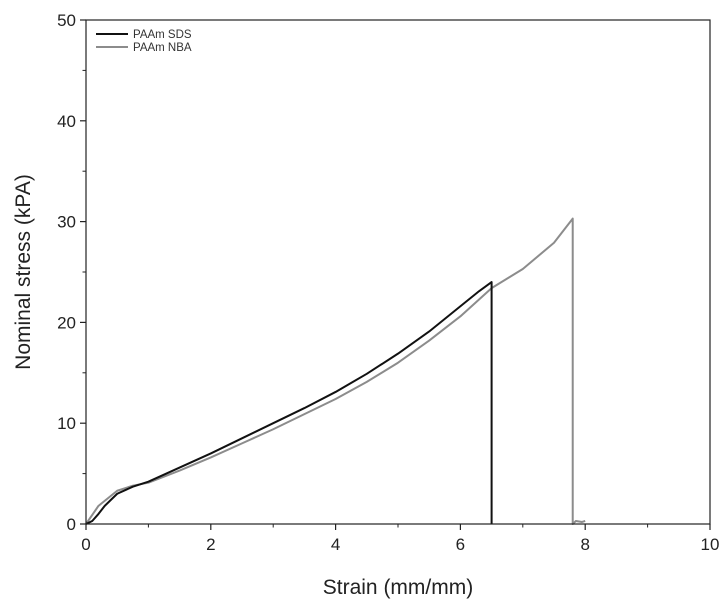  What do you see at coordinates (210, 544) in the screenshot?
I see `x-tick-label: 2` at bounding box center [210, 544].